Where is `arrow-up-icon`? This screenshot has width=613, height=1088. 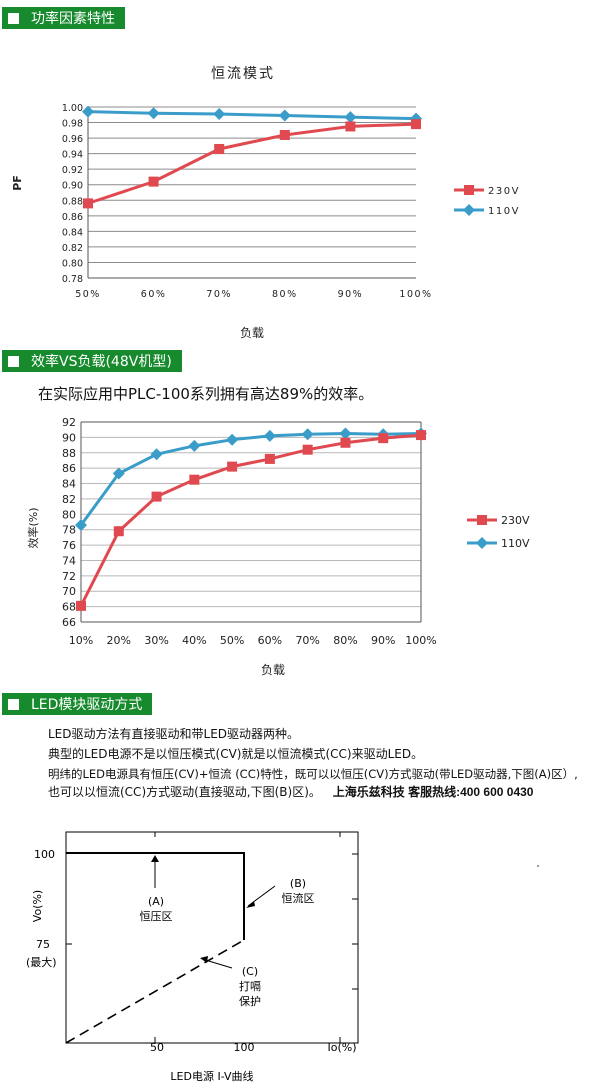
arrow-up-icon is located at coordinates (155, 858).